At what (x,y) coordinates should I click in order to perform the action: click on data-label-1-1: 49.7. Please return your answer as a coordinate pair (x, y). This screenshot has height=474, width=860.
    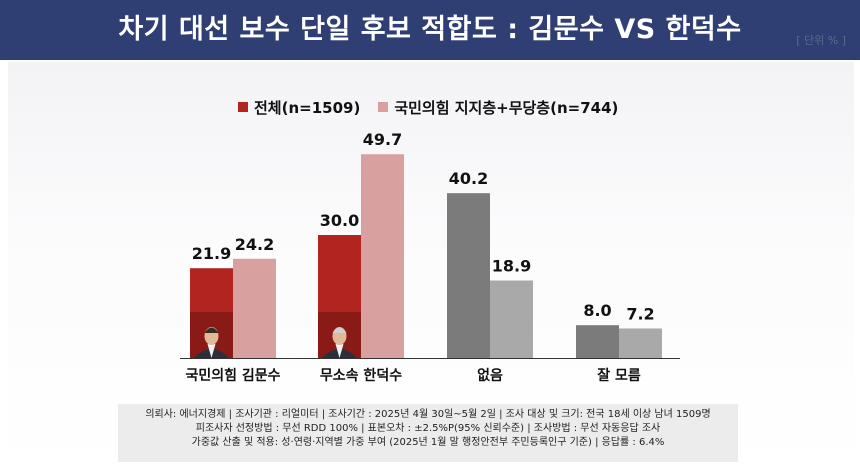
    Looking at the image, I should click on (382, 139).